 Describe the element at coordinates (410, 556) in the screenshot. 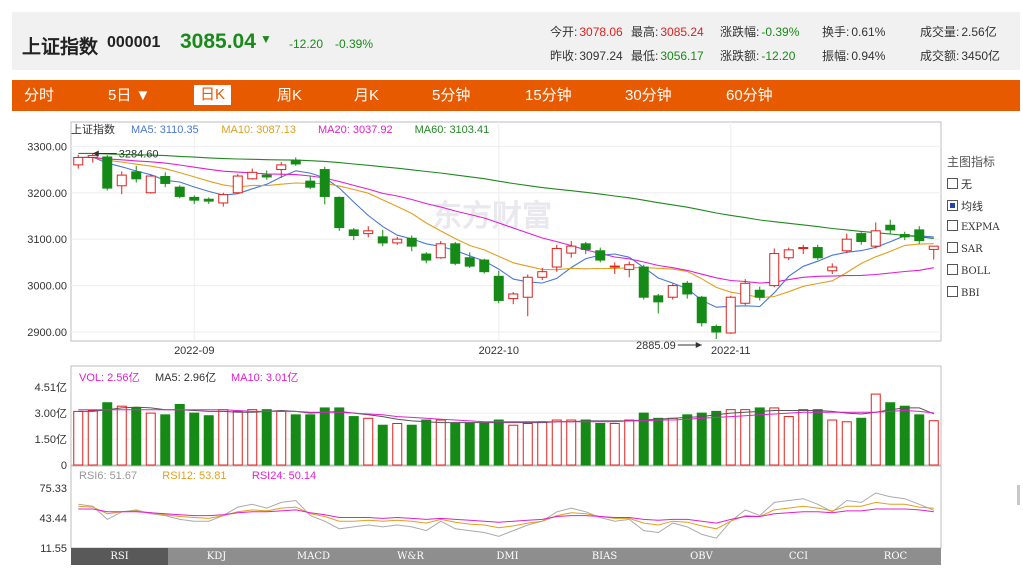

I see `indicator-tab-3: W&R` at that location.